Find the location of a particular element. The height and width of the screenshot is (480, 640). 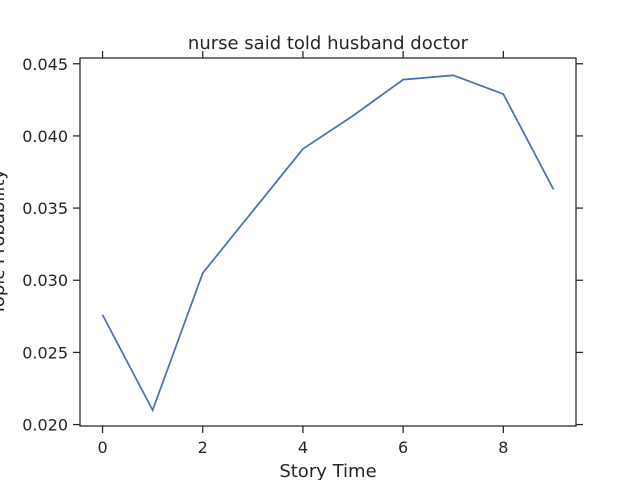

x-tick-label: 4 is located at coordinates (303, 447).